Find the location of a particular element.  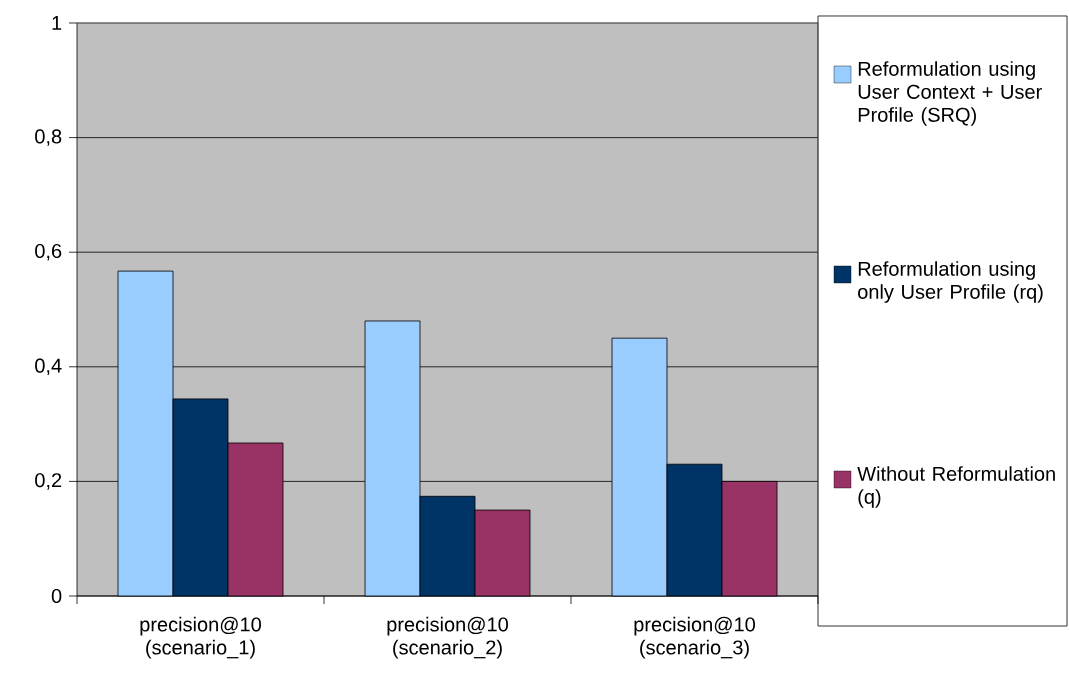

x-tick-label: precision@10 (scenario_3) is located at coordinates (694, 637).